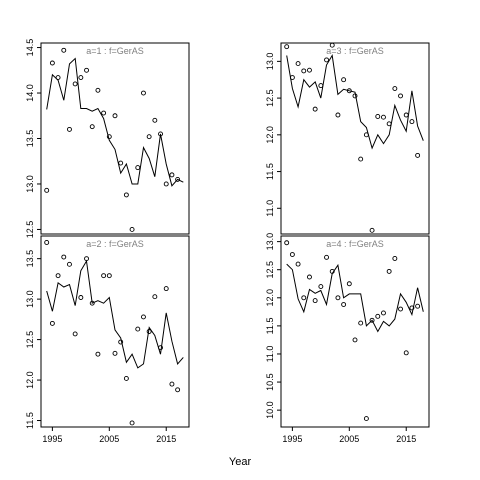 This screenshot has width=480, height=480. What do you see at coordinates (240, 462) in the screenshot?
I see `x-axis-label: Year` at bounding box center [240, 462].